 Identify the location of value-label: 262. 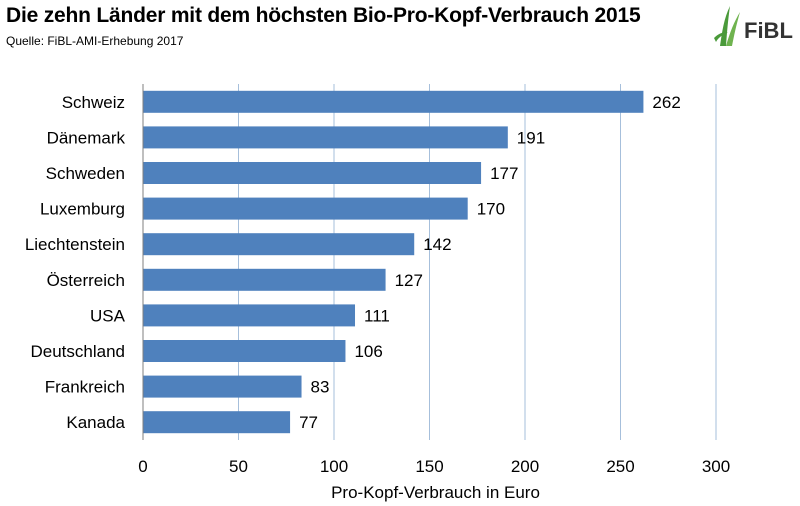
(666, 102).